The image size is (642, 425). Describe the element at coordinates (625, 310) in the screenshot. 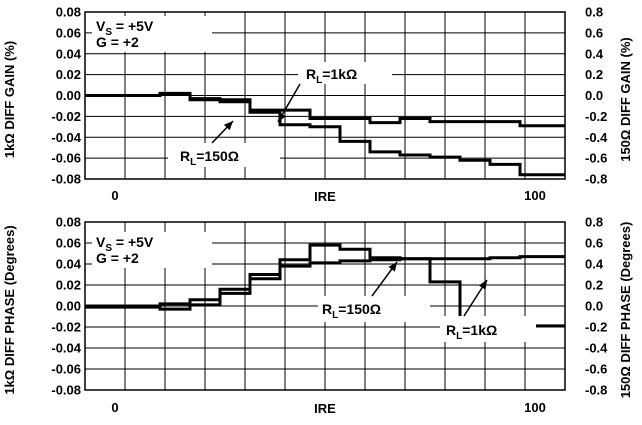

I see `y-axis-label-right: 150Ω DIFF PHASE (Degrees)` at that location.